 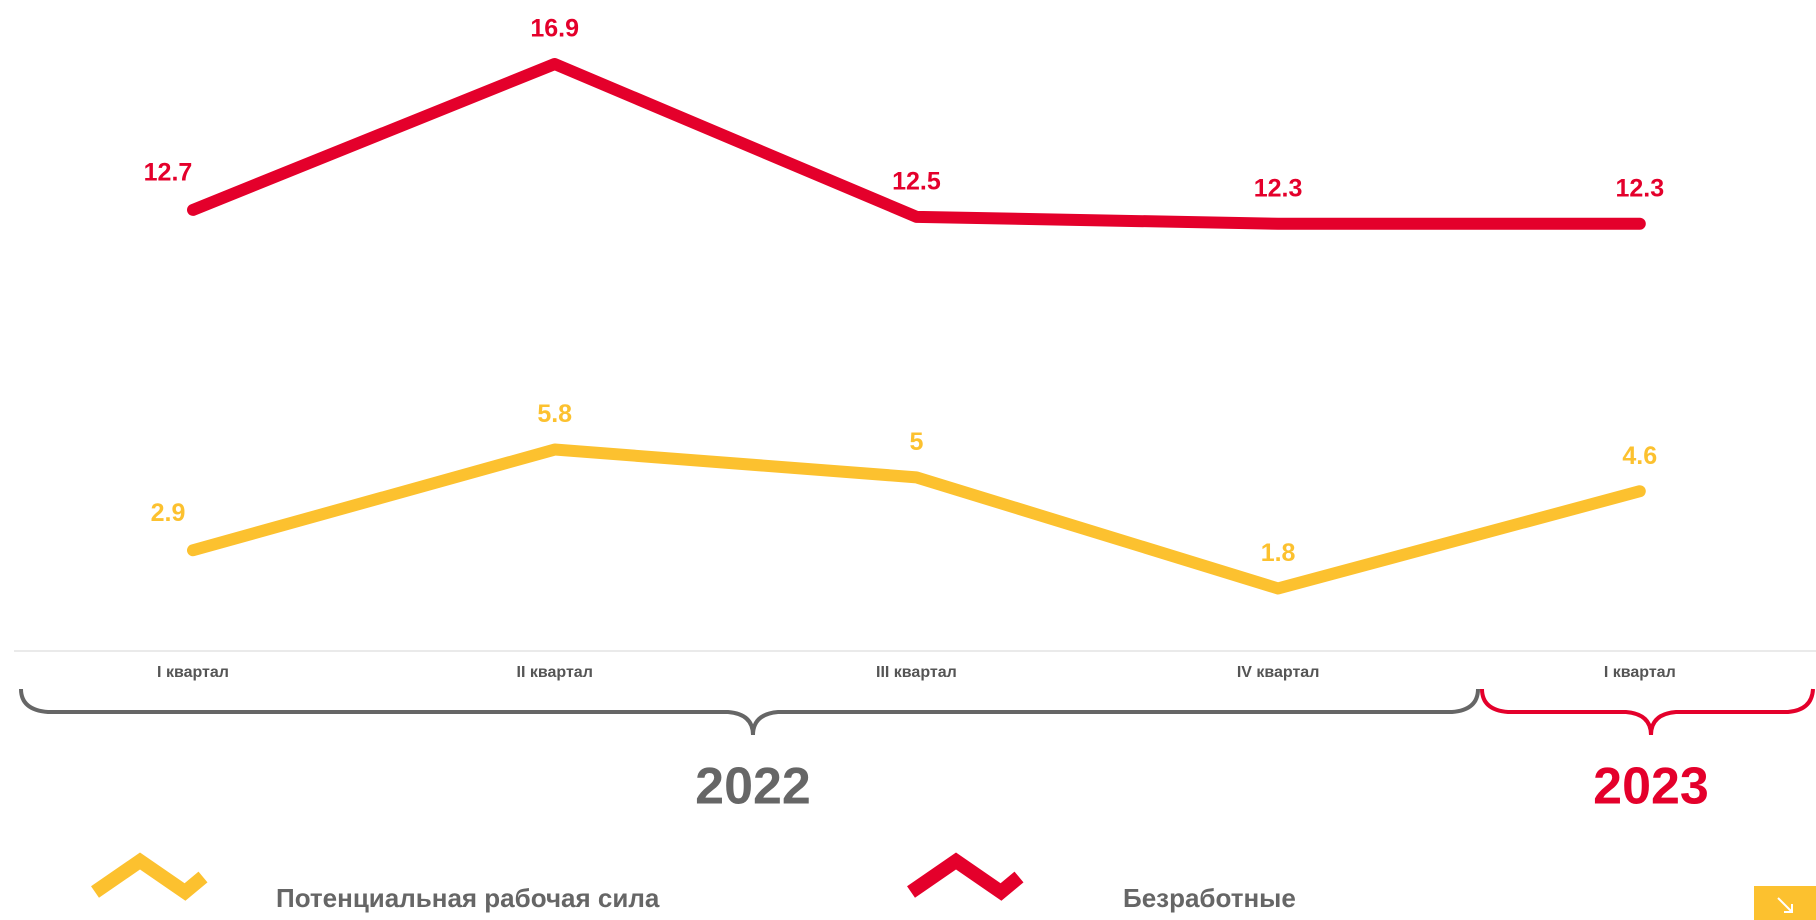 What do you see at coordinates (1651, 787) in the screenshot?
I see `group-label: 2023` at bounding box center [1651, 787].